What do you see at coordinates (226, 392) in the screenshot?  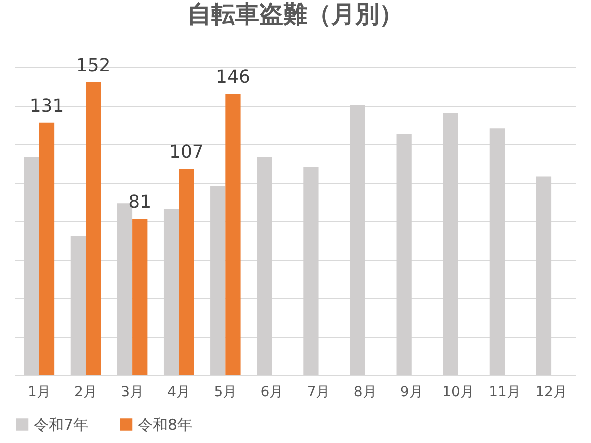 I see `x-tick-label: 5月` at bounding box center [226, 392].